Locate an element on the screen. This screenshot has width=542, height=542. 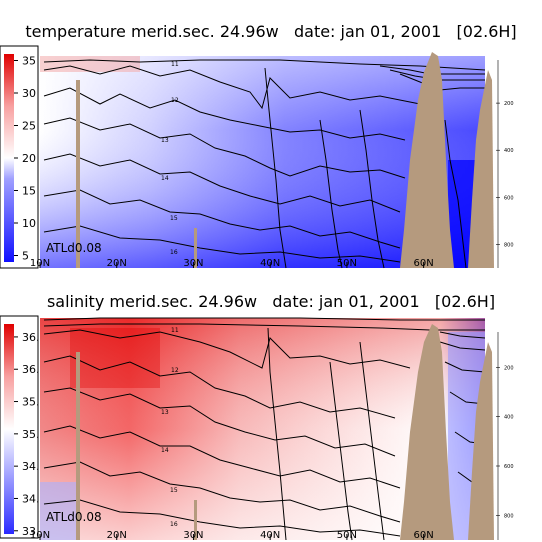
colorbar-tick-label: 5 is located at coordinates (25, 256).